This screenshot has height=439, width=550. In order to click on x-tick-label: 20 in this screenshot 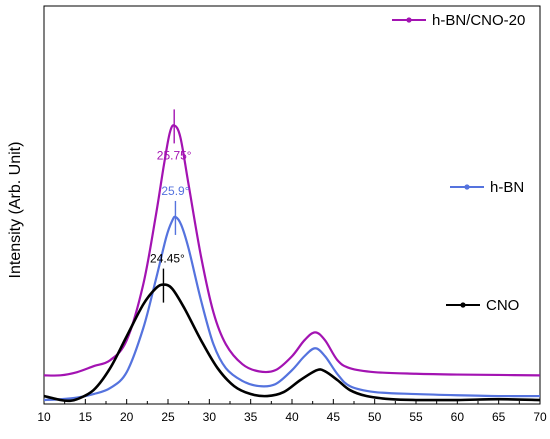, I will do `click(127, 417)`.